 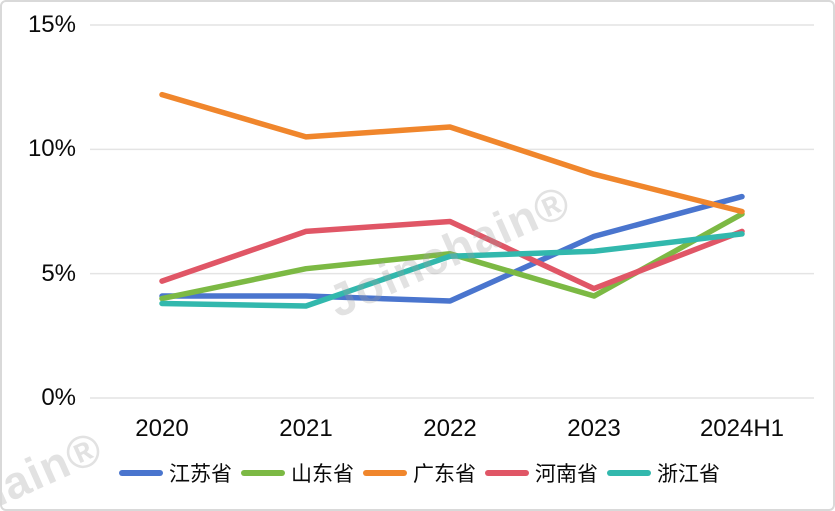 I want to click on x-axis-tick-label: 2020, so click(x=162, y=428).